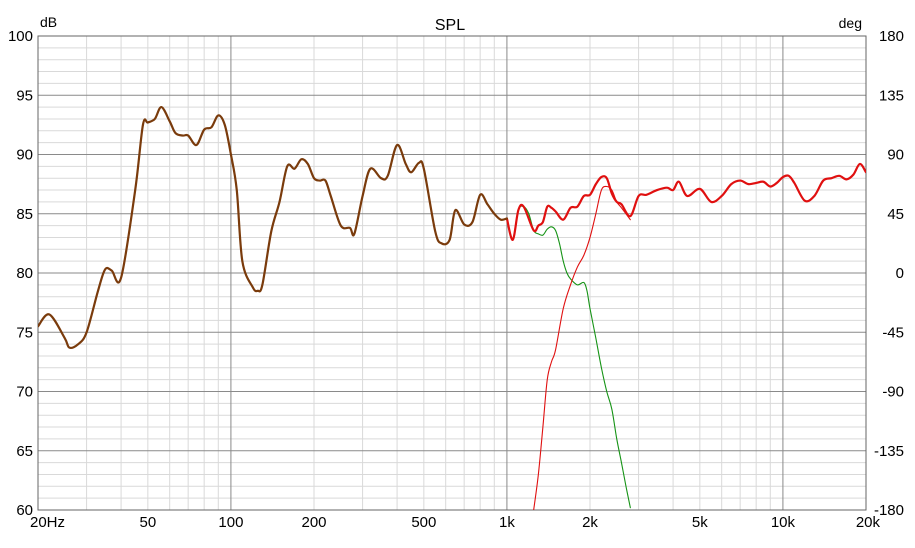 Image resolution: width=915 pixels, height=548 pixels. I want to click on x-tick-label: 2k, so click(590, 522).